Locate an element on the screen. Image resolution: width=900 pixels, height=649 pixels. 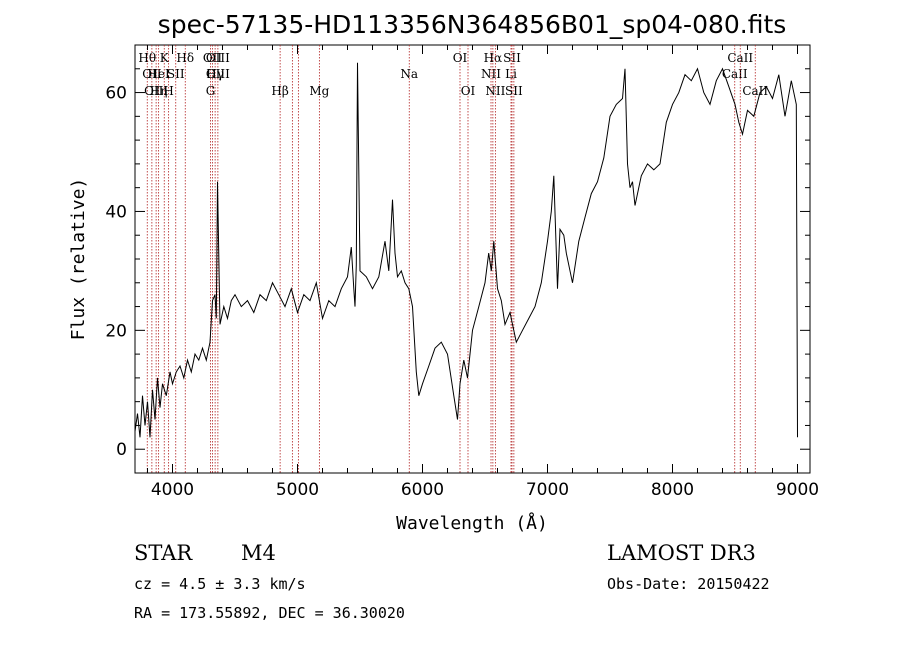
line-label: Na is located at coordinates (409, 74).